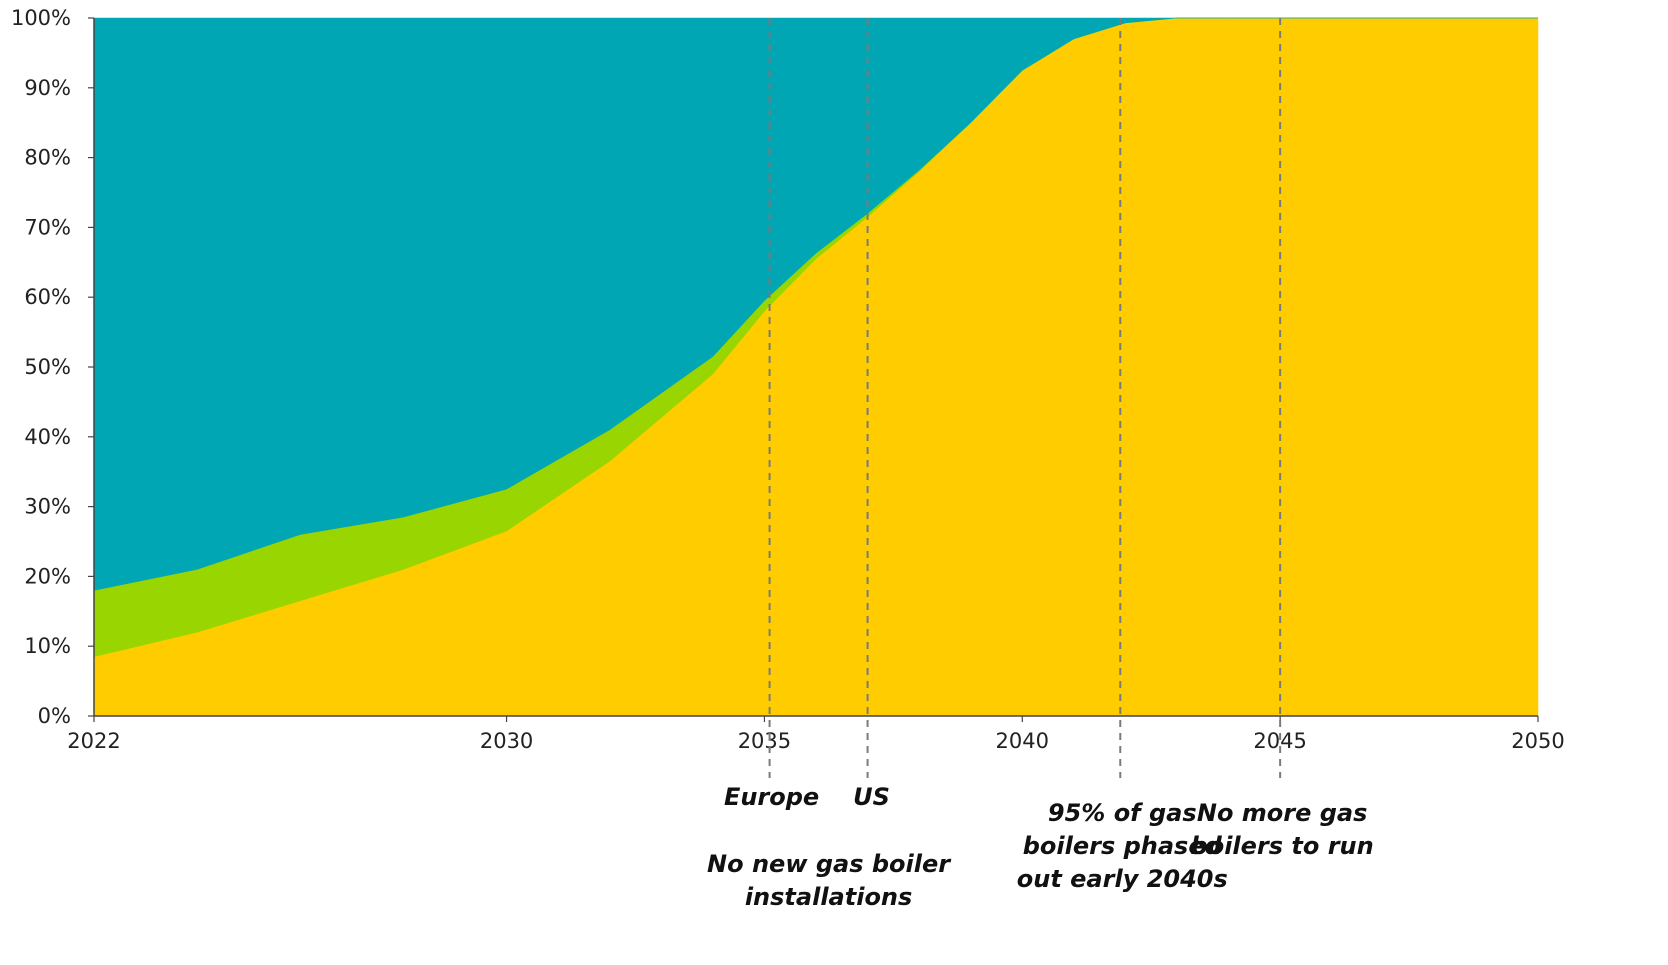  What do you see at coordinates (771, 797) in the screenshot?
I see `milestone-label: Europe` at bounding box center [771, 797].